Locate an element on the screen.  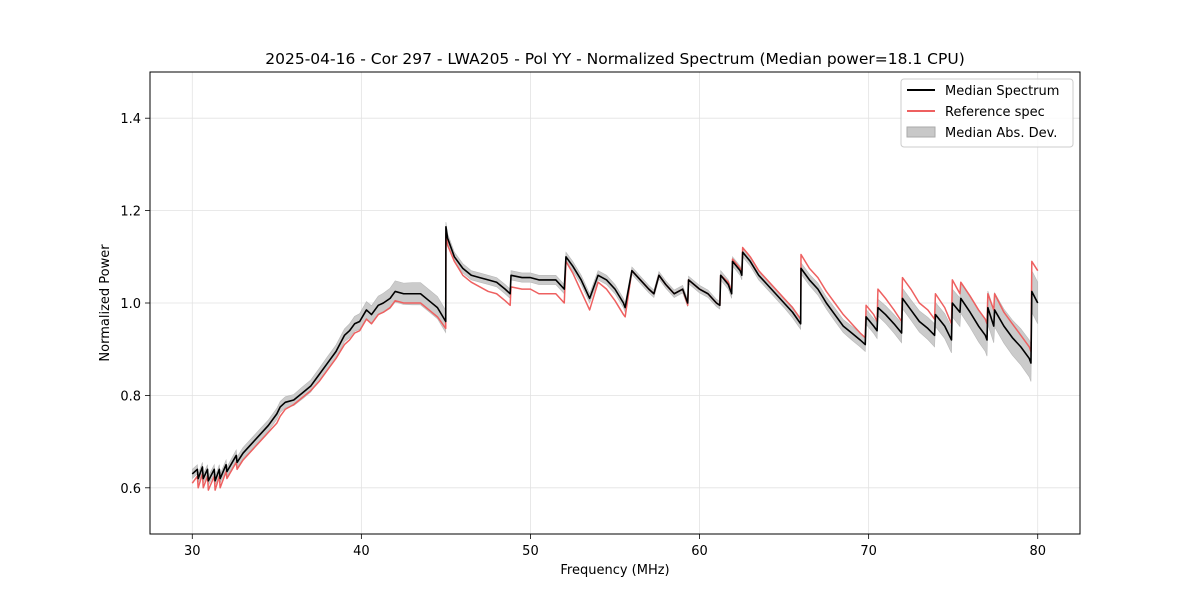
y-tick-label: 0.6 is located at coordinates (130, 489).